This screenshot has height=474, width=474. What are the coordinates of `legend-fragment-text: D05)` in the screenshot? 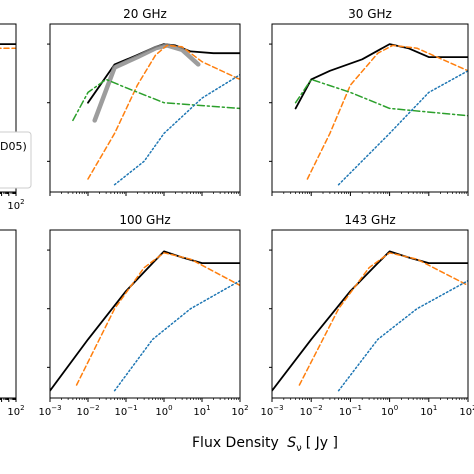 It's located at (13, 146).